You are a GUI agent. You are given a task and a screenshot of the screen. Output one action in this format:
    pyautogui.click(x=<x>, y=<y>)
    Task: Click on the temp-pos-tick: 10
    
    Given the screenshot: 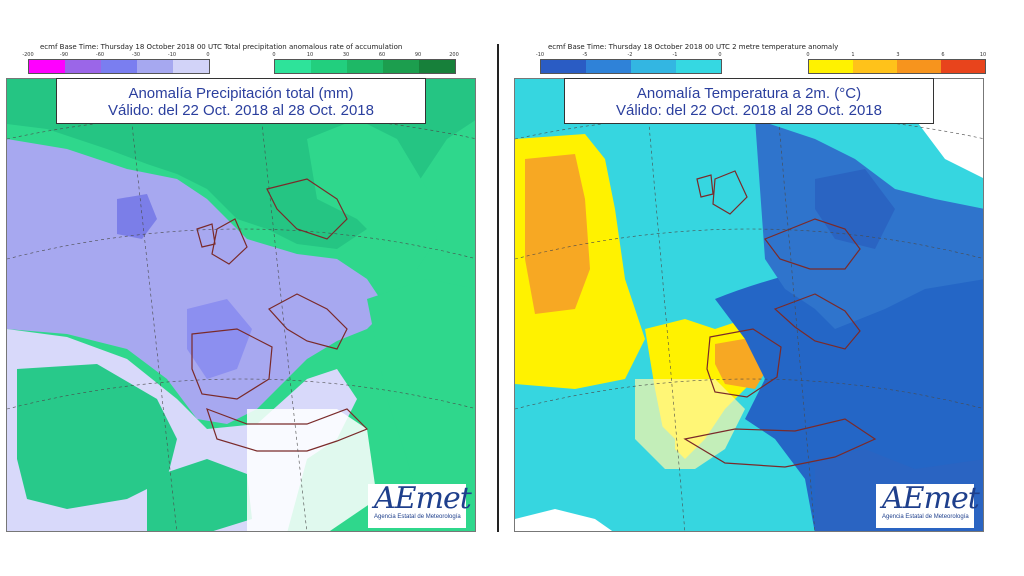 What is the action you would take?
    pyautogui.click(x=983, y=55)
    